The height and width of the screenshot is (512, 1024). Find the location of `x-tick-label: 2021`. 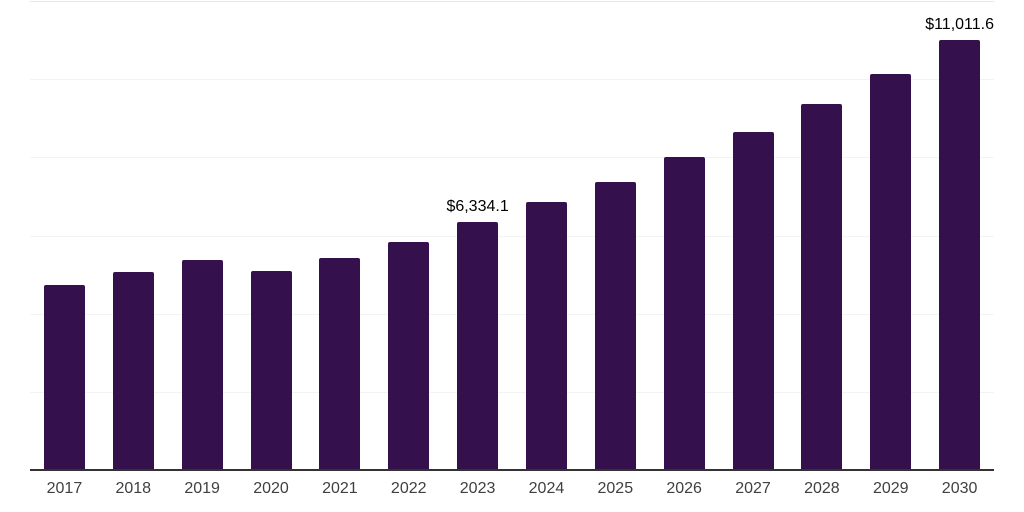

x-tick-label: 2021 is located at coordinates (340, 488).